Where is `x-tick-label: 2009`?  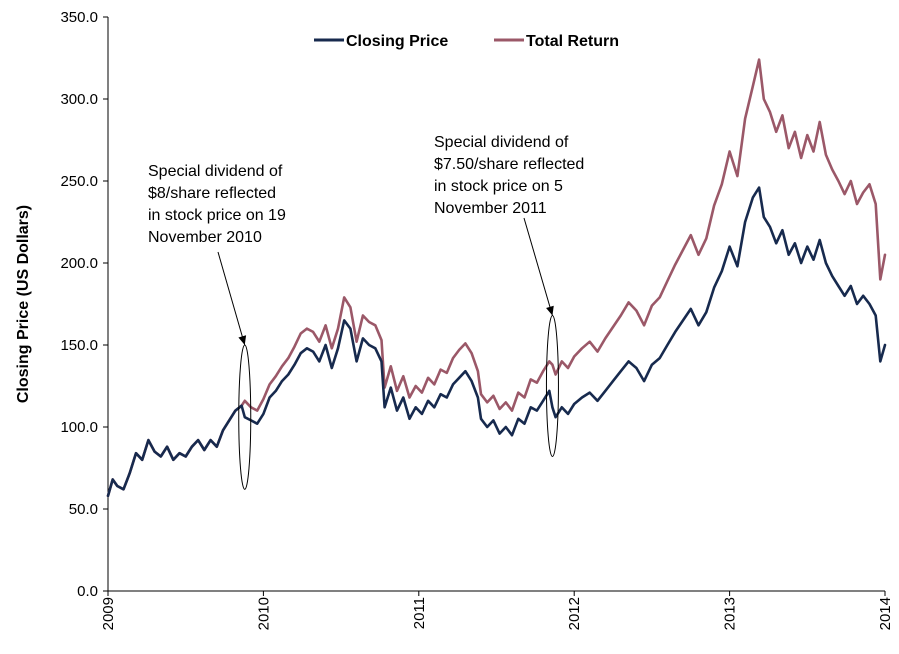 x-tick-label: 2009 is located at coordinates (108, 613).